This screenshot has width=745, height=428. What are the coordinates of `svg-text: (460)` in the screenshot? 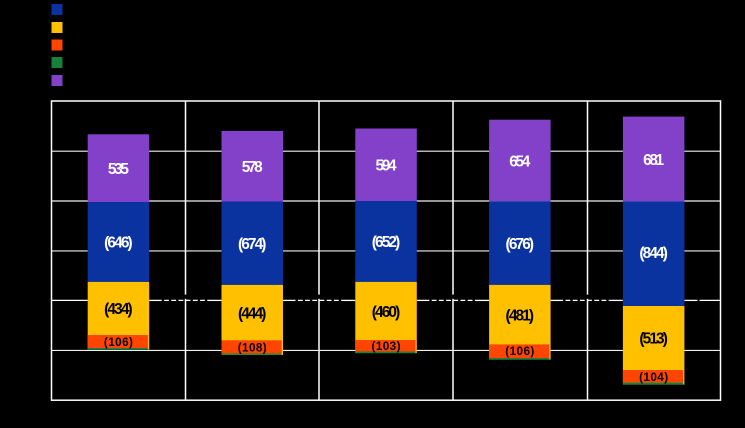 It's located at (386, 312).